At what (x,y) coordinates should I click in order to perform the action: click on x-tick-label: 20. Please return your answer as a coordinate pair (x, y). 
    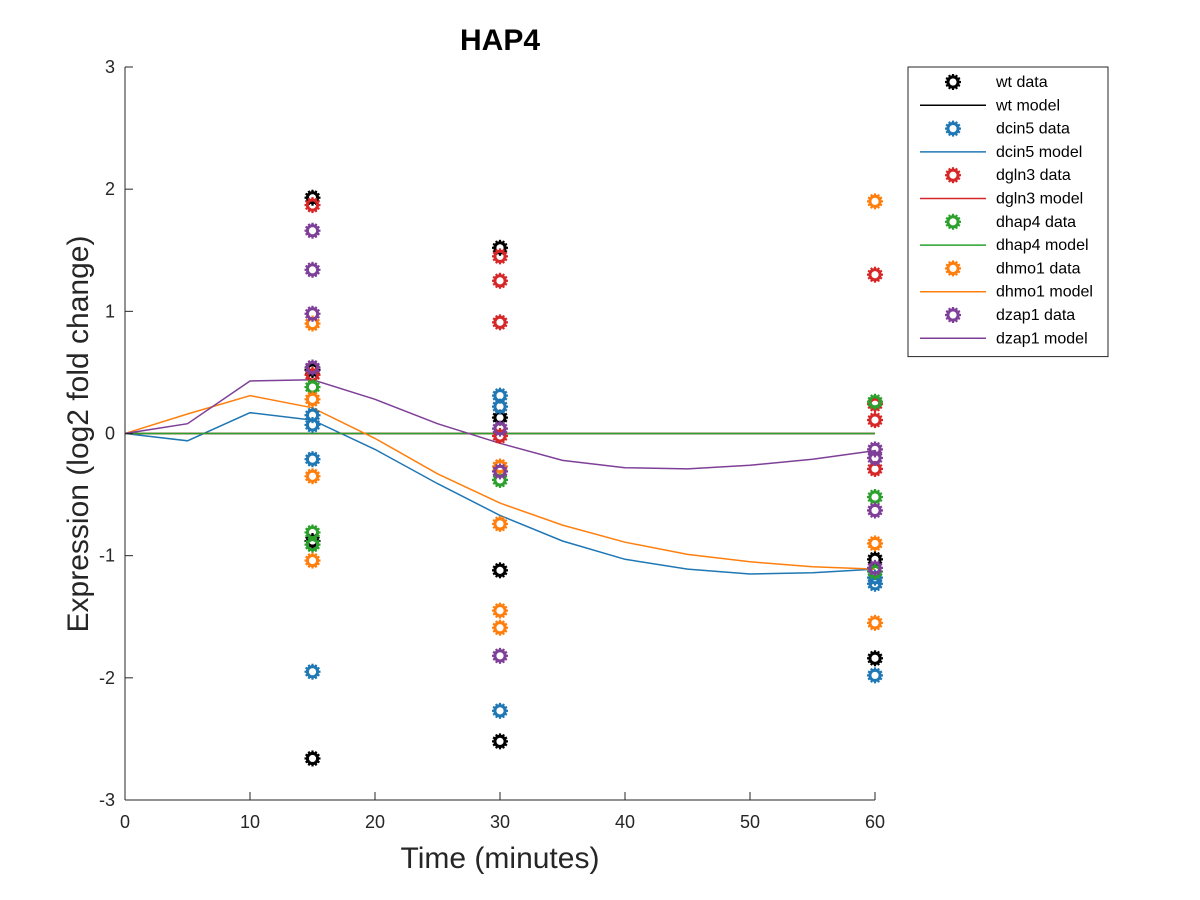
    Looking at the image, I should click on (375, 822).